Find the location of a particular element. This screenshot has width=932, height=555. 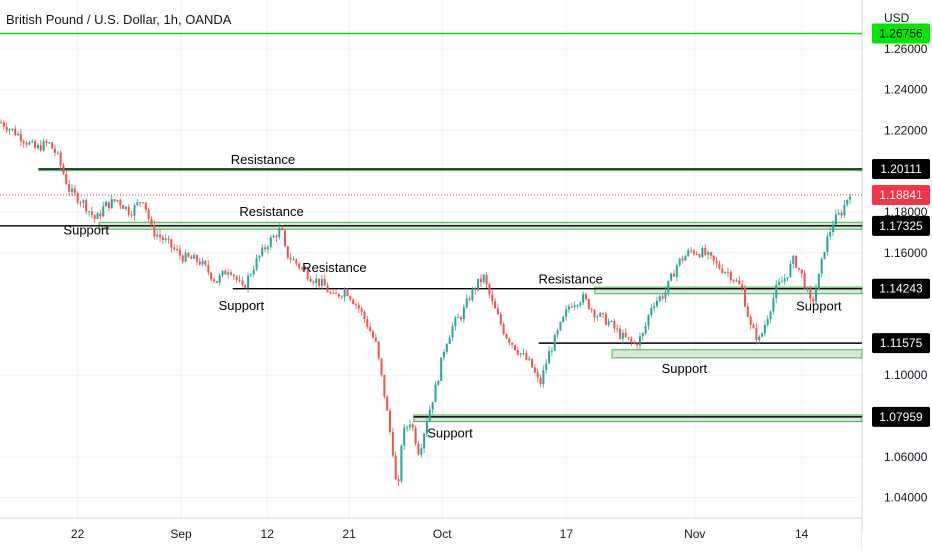

x-tick-label: 12 is located at coordinates (268, 534).